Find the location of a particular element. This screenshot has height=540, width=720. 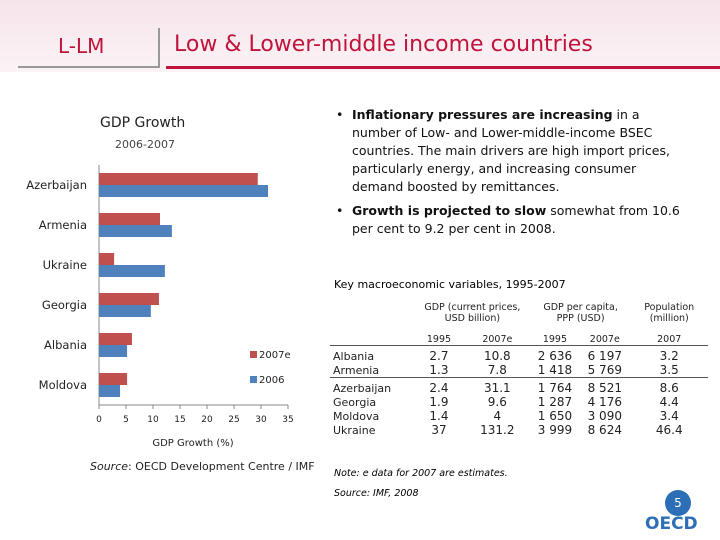

y-tick-label: Azerbaijan is located at coordinates (56, 185).